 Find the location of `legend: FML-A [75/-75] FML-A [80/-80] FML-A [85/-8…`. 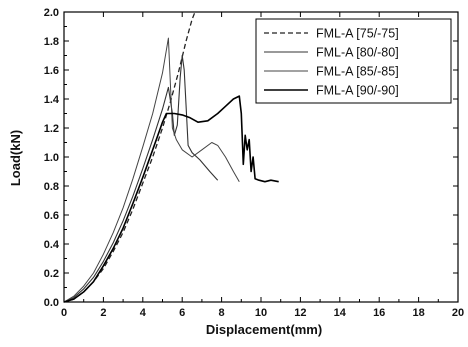

legend: FML-A [75/-75] FML-A [80/-80] FML-A [85/-8… is located at coordinates (353, 61).